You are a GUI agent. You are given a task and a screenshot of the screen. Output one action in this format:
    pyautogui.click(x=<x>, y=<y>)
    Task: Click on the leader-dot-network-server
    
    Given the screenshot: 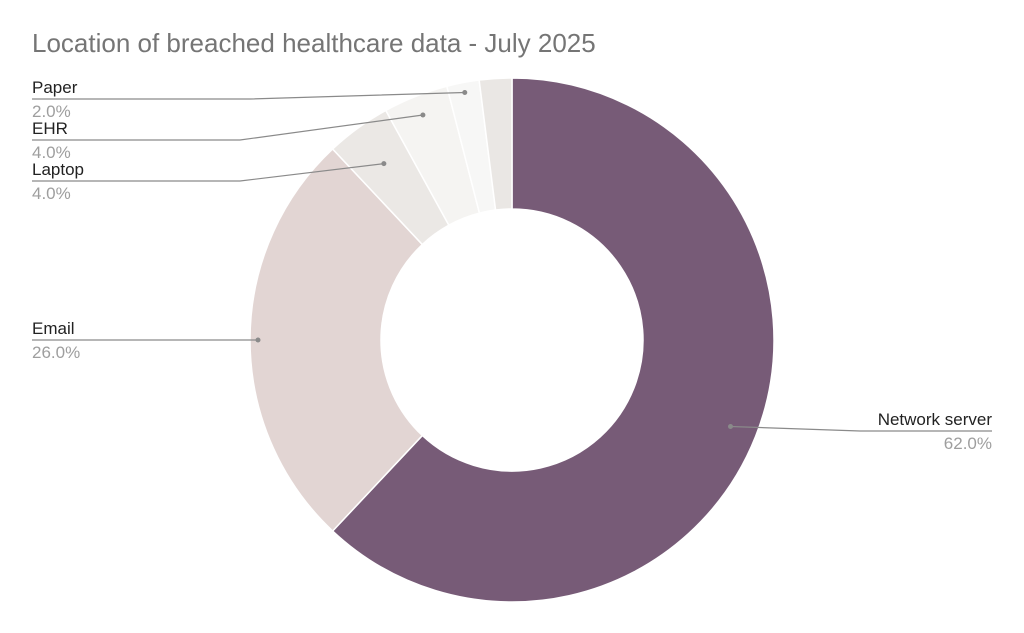 What is the action you would take?
    pyautogui.click(x=730, y=427)
    